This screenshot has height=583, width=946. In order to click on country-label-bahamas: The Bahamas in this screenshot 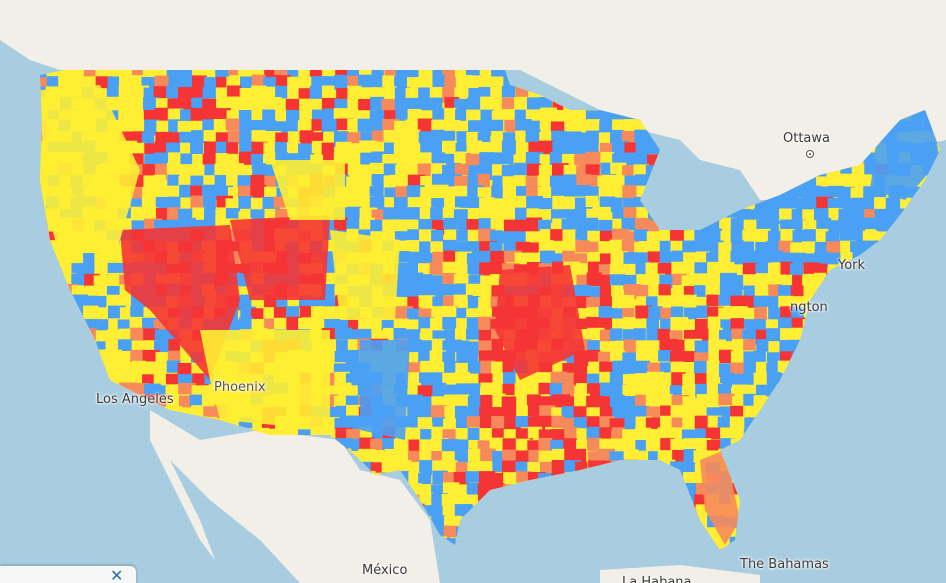, I will do `click(784, 564)`.